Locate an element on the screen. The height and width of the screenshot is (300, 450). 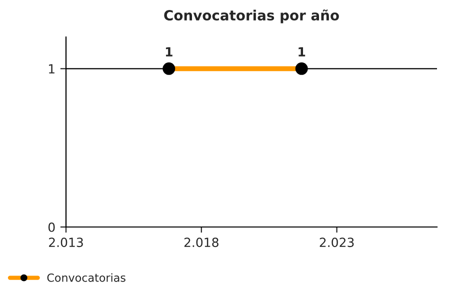
y-tick-label: 0 is located at coordinates (51, 227).